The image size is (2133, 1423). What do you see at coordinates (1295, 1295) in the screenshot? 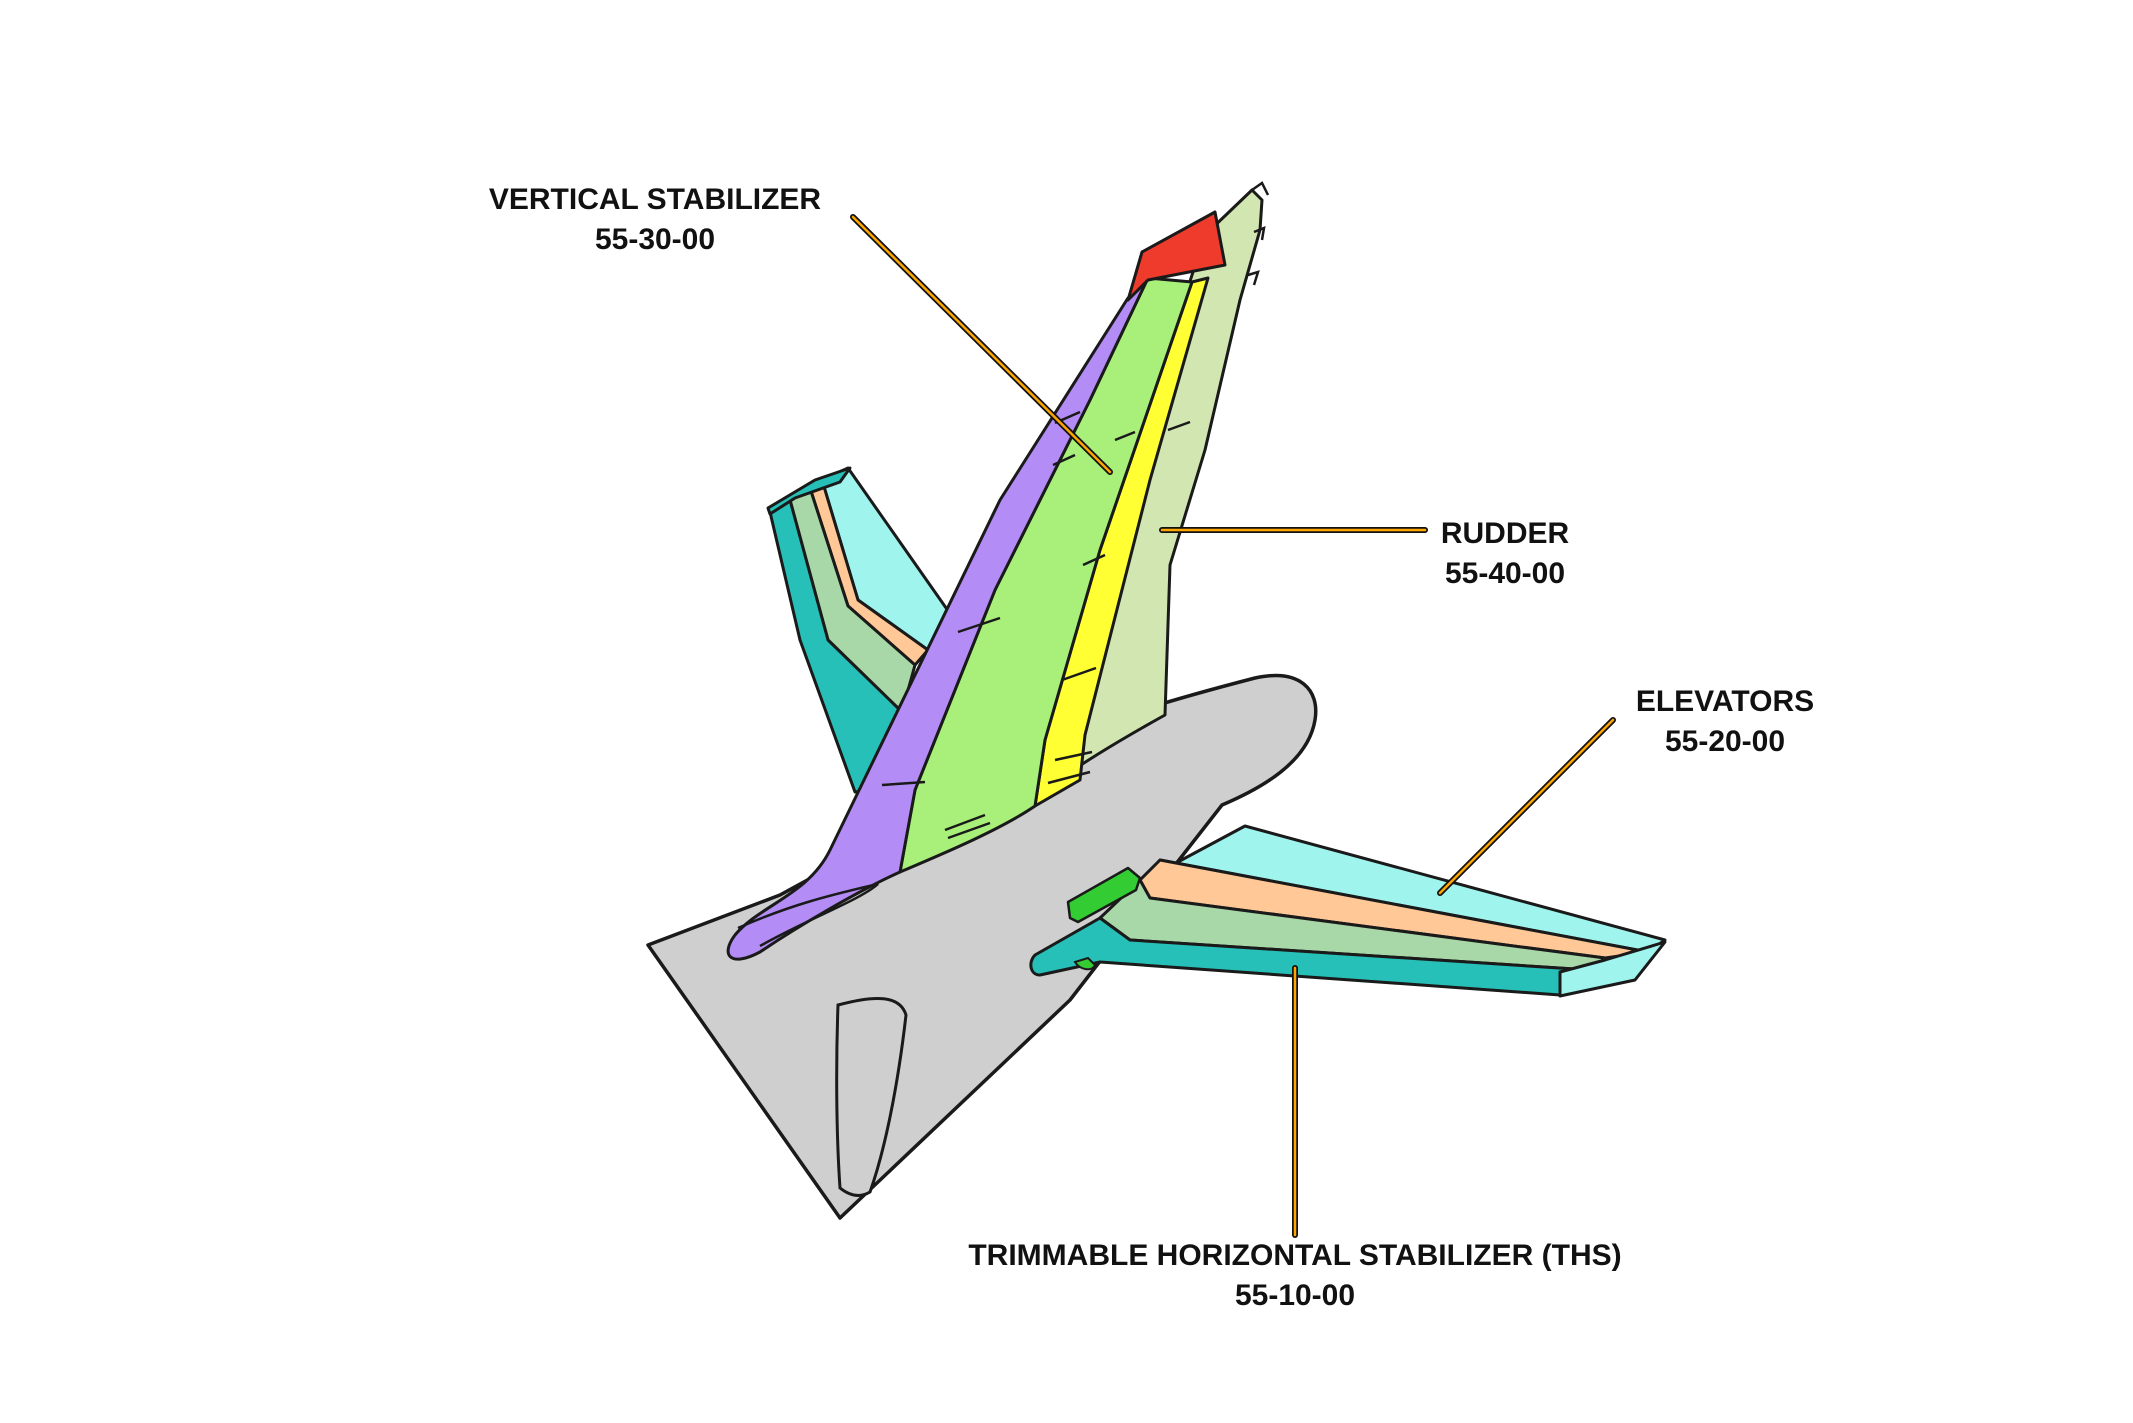
I see `callout-ths-code: 55-10-00` at bounding box center [1295, 1295].